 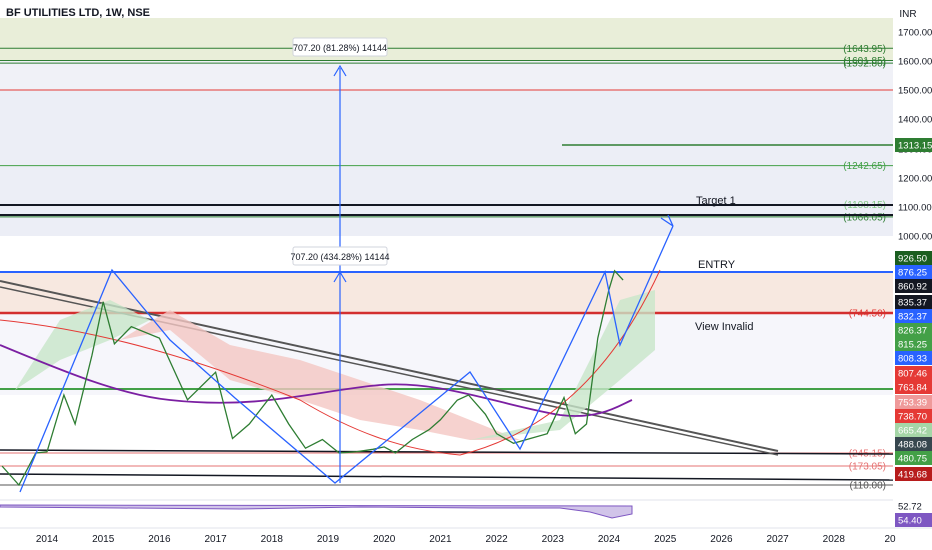 I want to click on annotation-entry: ENTRY, so click(x=717, y=265).